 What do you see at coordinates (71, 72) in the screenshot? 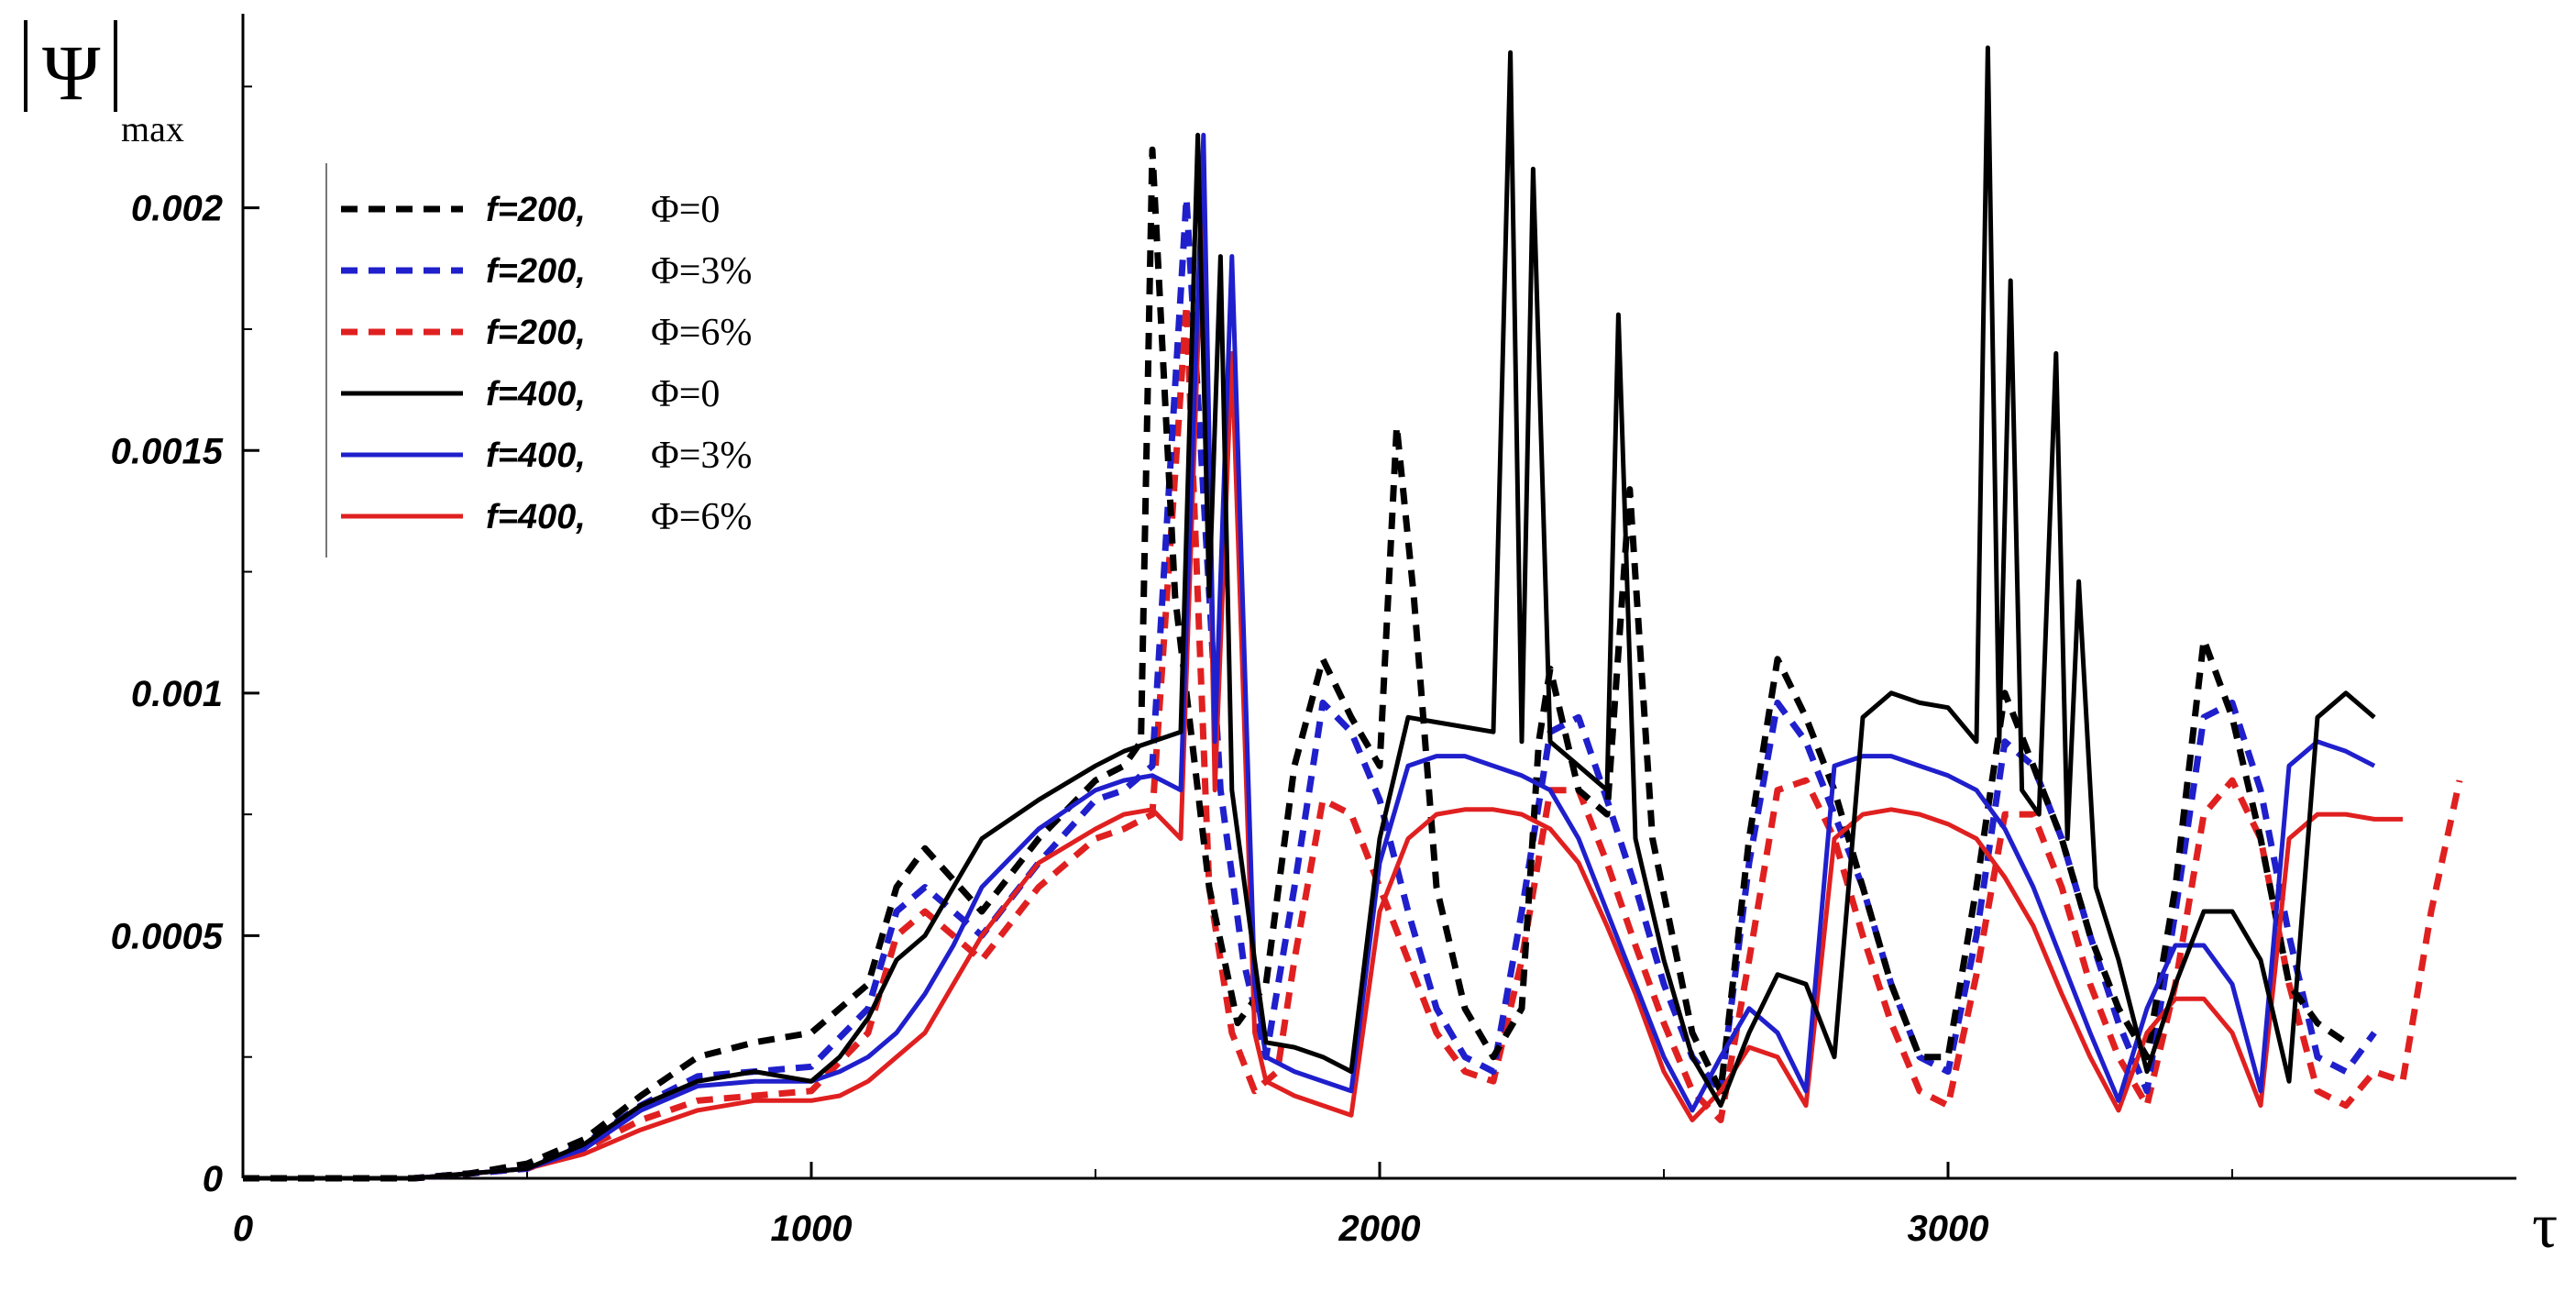
I see `y-axis-title-symbol: Ψ` at bounding box center [71, 72].